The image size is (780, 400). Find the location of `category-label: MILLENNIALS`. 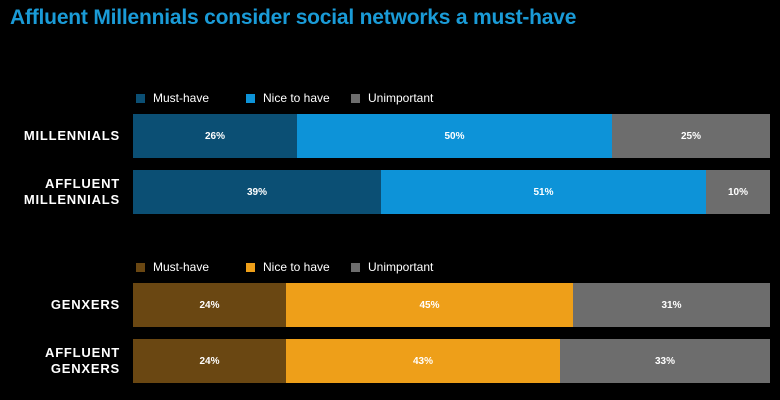

category-label: MILLENNIALS is located at coordinates (61, 136).